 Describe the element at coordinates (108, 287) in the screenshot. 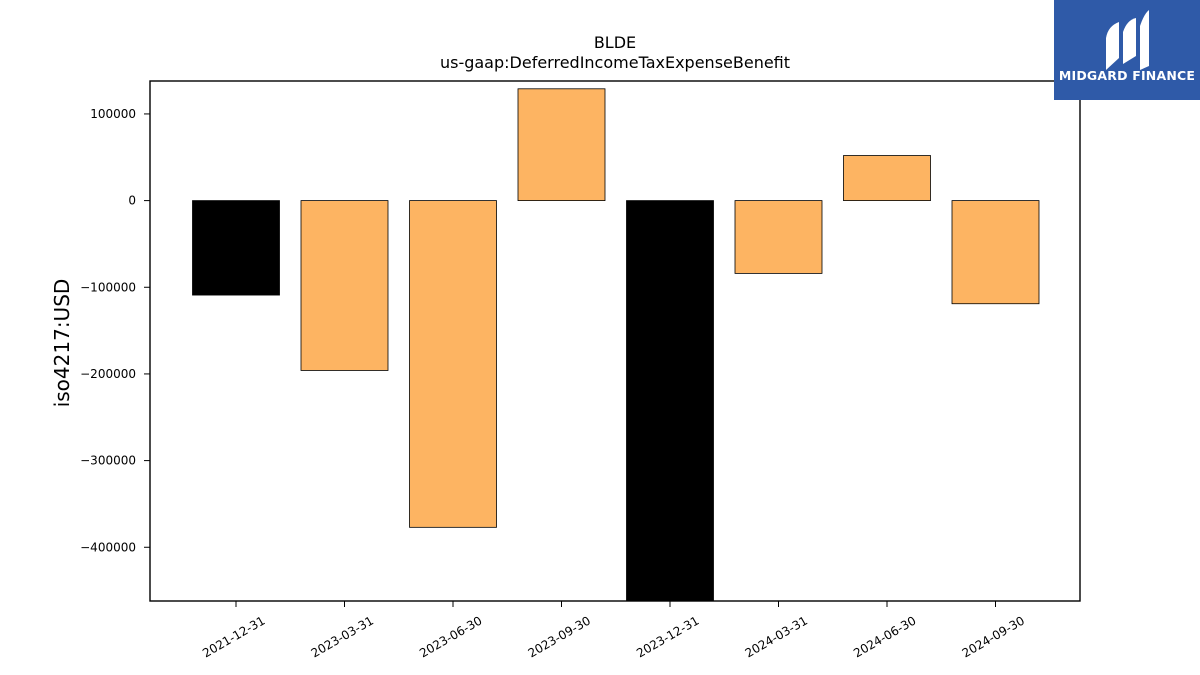

I see `y-tick-label: −100000` at that location.